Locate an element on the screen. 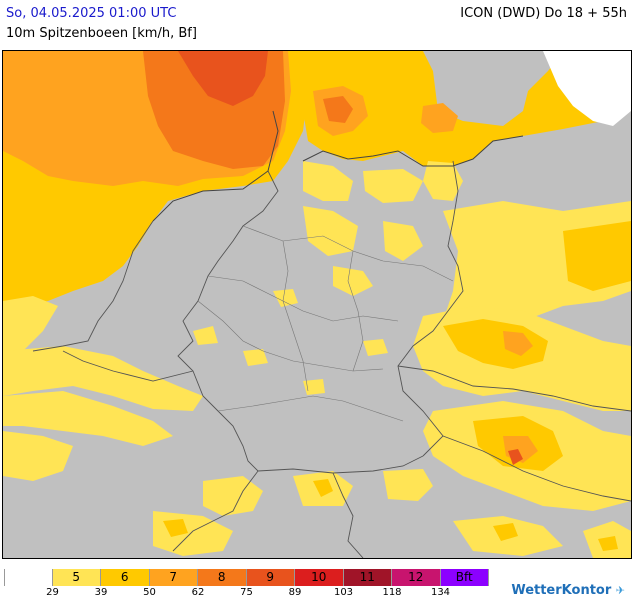  legend-cell: 10 is located at coordinates (319, 577).